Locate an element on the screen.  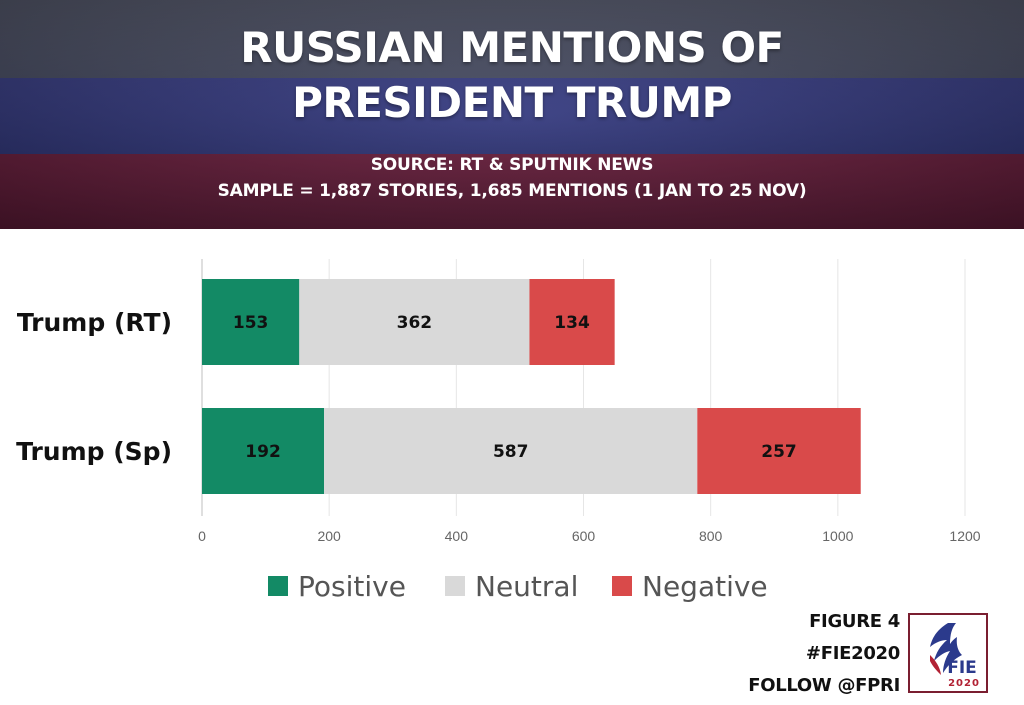
eagle-wing-accent is located at coordinates (935, 665).